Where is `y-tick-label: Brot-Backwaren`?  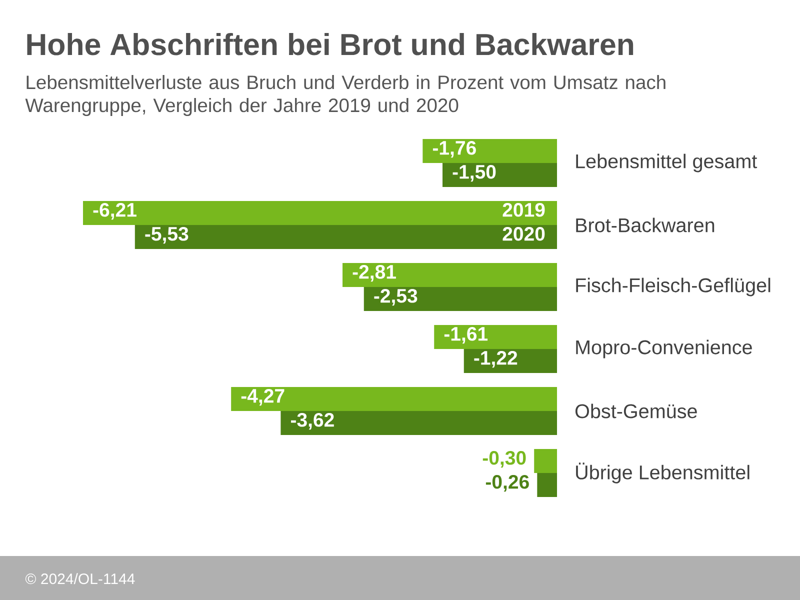 y-tick-label: Brot-Backwaren is located at coordinates (645, 225).